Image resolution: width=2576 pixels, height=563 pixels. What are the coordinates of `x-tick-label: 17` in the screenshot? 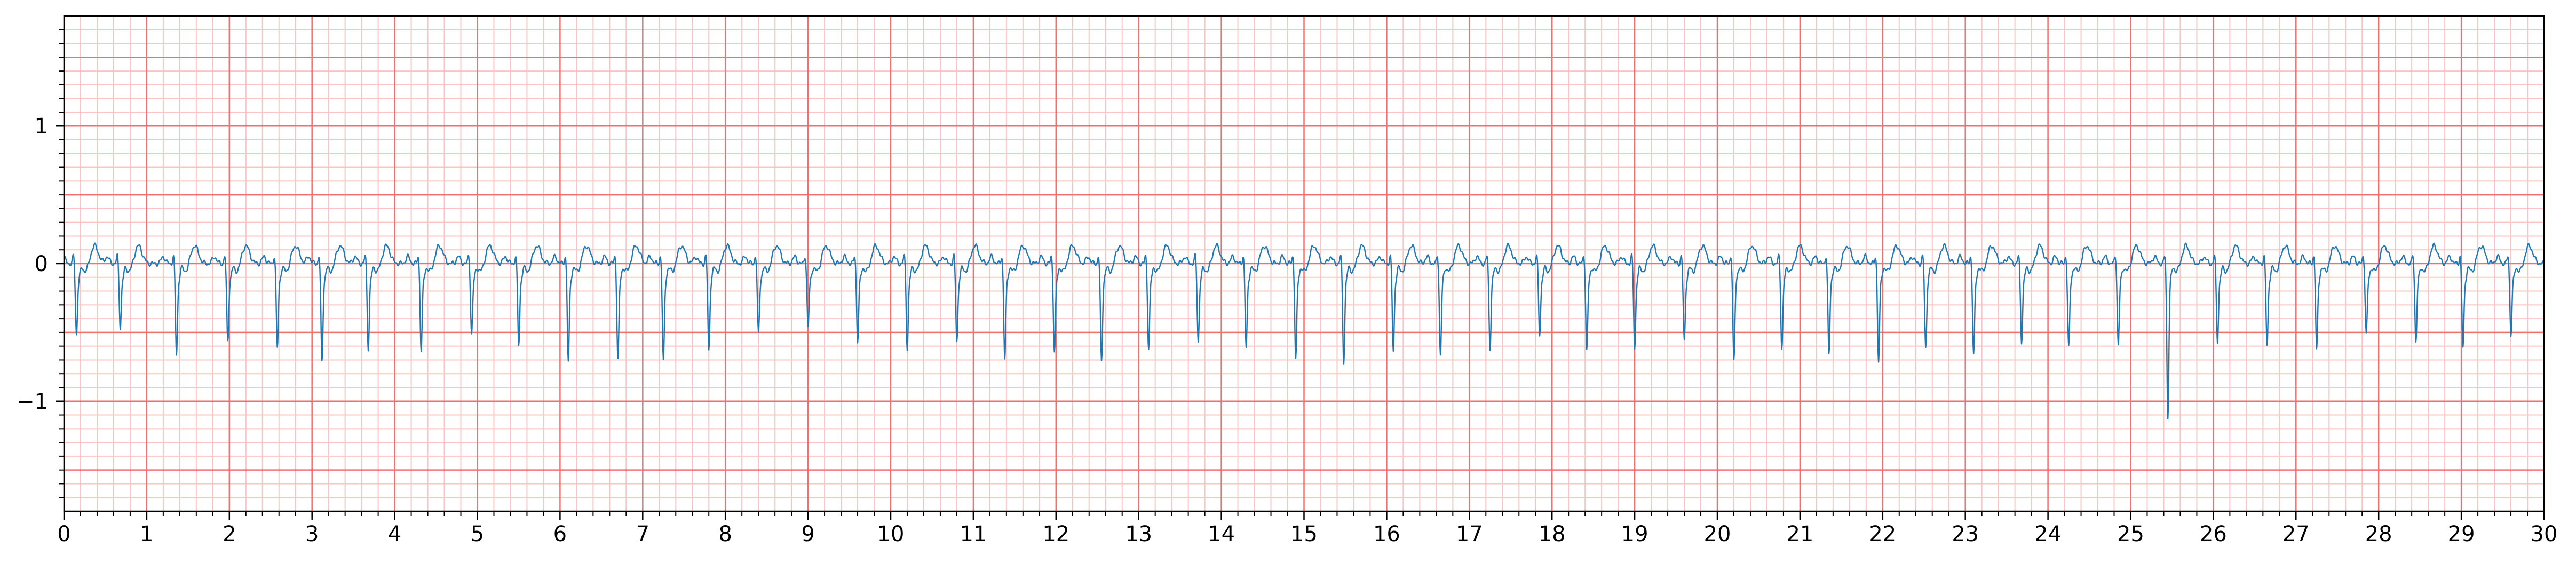 It's located at (1469, 534).